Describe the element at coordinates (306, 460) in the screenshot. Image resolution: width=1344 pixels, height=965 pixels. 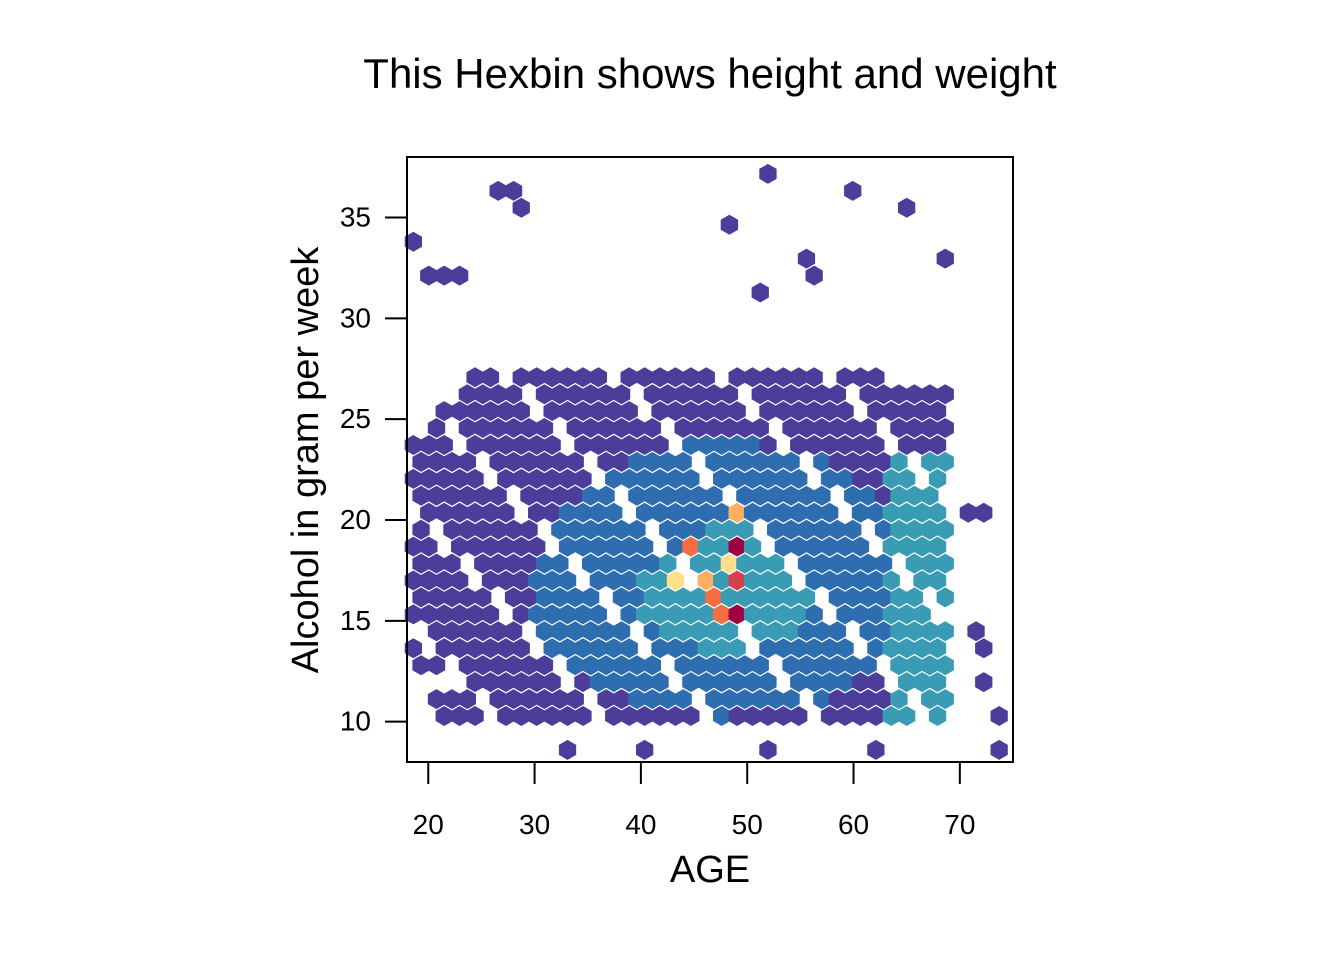
I see `y-axis-label: Alcohol in gram per week` at that location.